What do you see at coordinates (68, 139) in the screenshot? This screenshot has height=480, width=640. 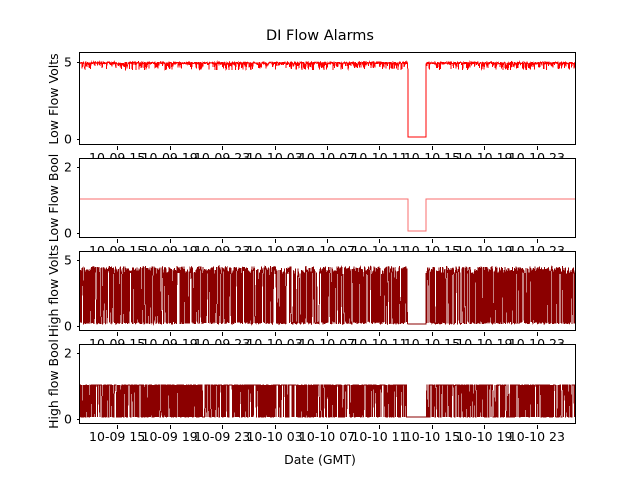 I see `subplot-0-ytick-label: 0` at bounding box center [68, 139].